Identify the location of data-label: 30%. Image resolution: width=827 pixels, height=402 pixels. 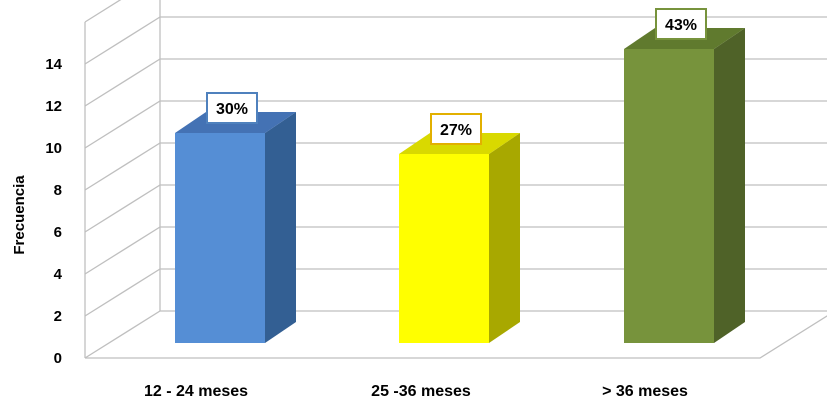
(232, 108).